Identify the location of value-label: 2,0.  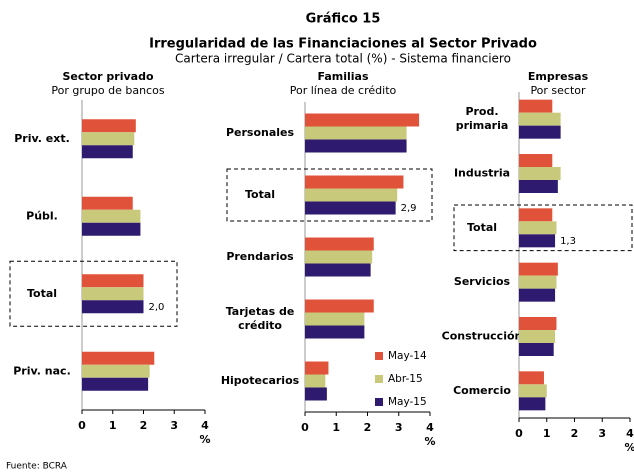
(157, 307).